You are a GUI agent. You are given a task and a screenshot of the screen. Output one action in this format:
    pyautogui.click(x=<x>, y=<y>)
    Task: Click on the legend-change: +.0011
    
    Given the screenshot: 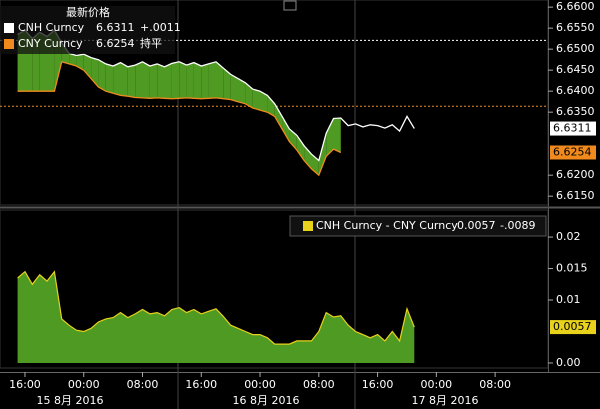 What is the action you would take?
    pyautogui.click(x=160, y=27)
    